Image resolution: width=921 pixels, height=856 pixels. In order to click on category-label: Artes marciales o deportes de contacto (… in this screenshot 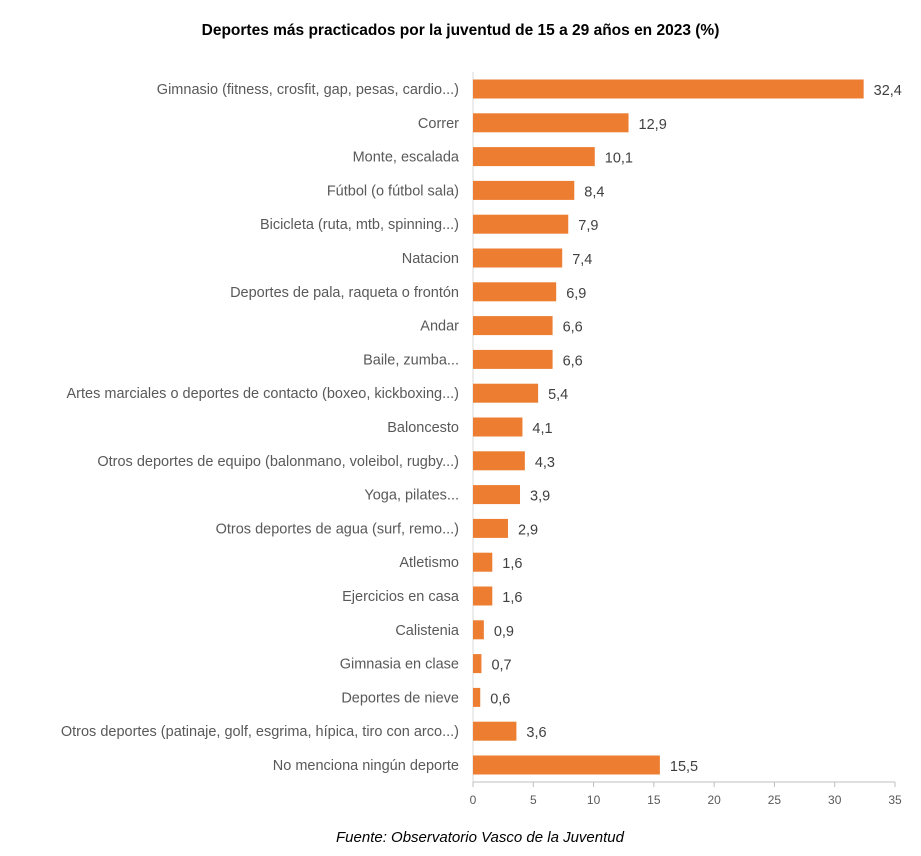, I will do `click(263, 394)`.